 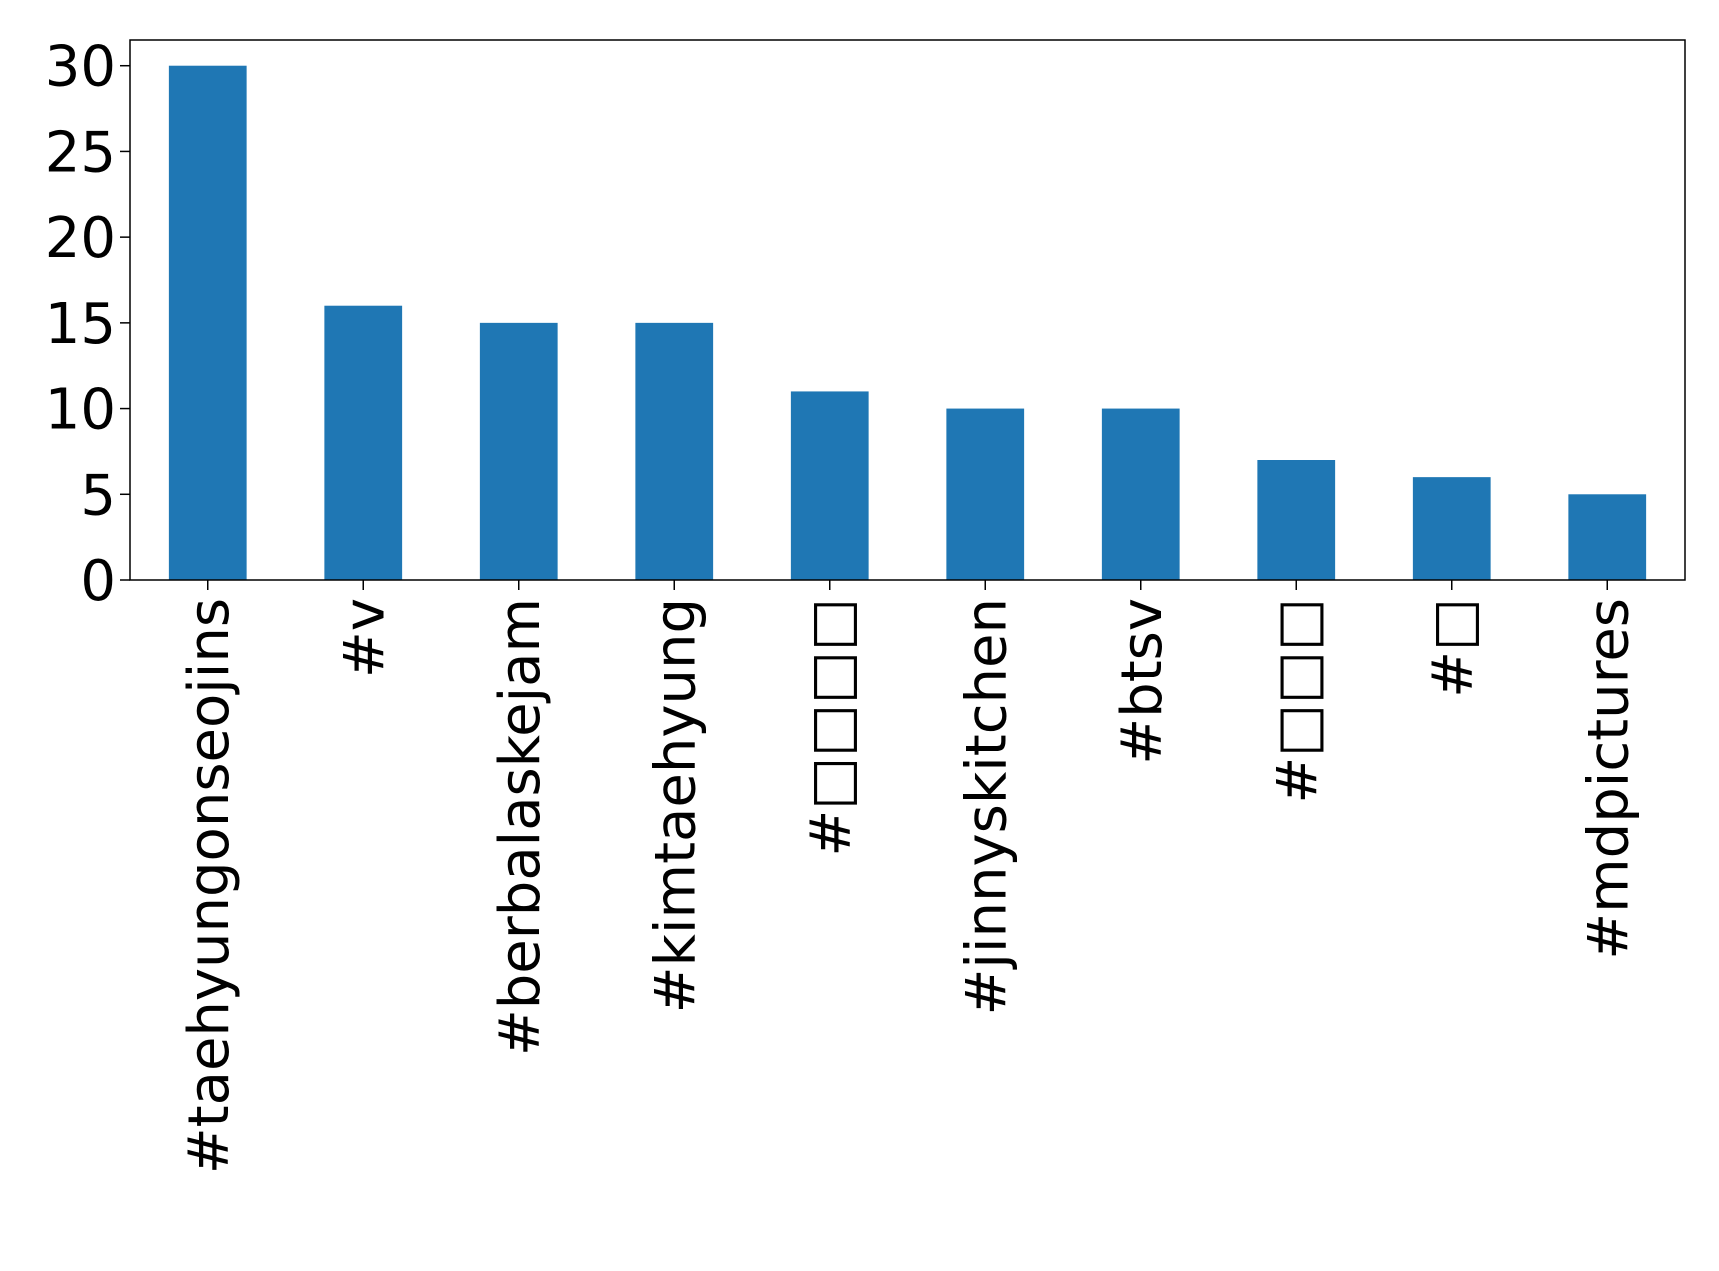 What do you see at coordinates (1297, 701) in the screenshot?
I see `x-tick-label: #□□□` at bounding box center [1297, 701].